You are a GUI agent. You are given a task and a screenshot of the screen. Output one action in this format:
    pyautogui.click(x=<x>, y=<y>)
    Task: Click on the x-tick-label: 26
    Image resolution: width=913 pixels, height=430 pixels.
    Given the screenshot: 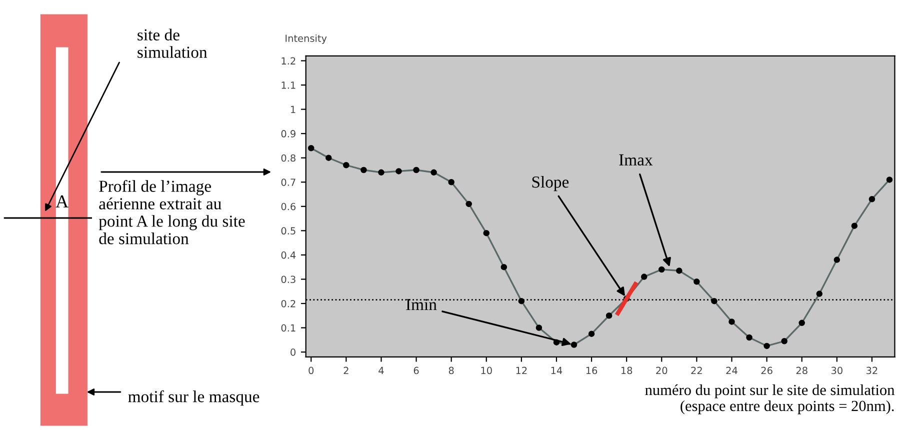 What is the action you would take?
    pyautogui.click(x=766, y=370)
    